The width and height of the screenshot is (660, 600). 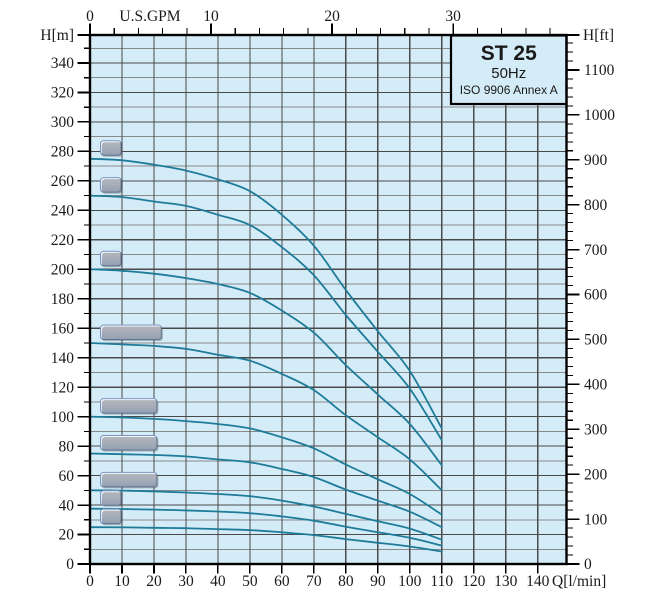 I want to click on title-model: ST 25, so click(x=509, y=53).